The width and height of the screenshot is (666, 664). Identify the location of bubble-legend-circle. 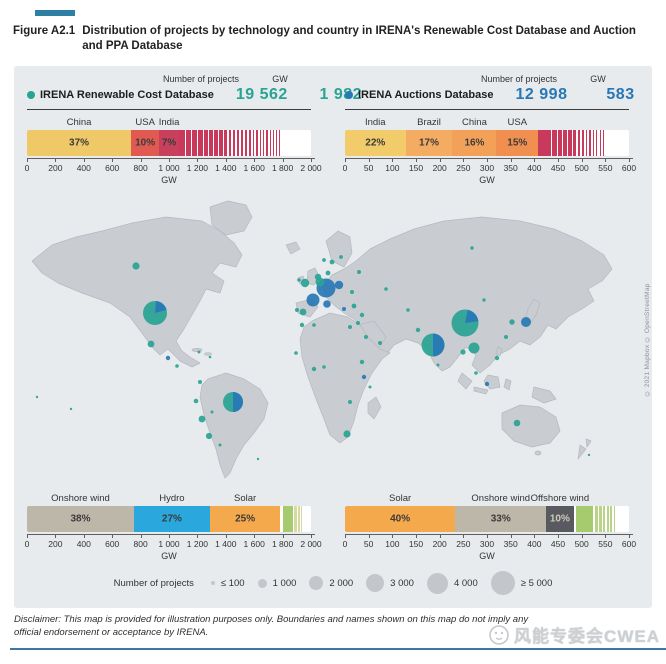
(437, 583).